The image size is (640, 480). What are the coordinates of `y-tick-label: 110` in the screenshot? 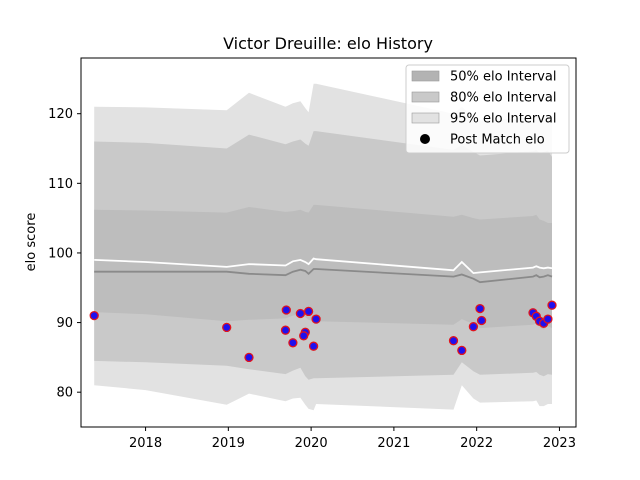 It's located at (60, 184).